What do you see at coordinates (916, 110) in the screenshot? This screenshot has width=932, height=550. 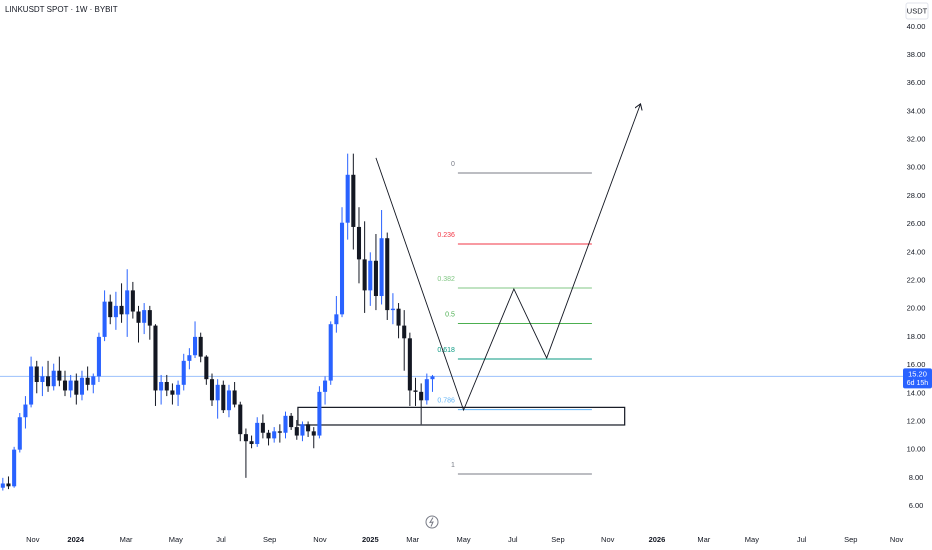 I see `y-tick-label: 34.00` at bounding box center [916, 110].